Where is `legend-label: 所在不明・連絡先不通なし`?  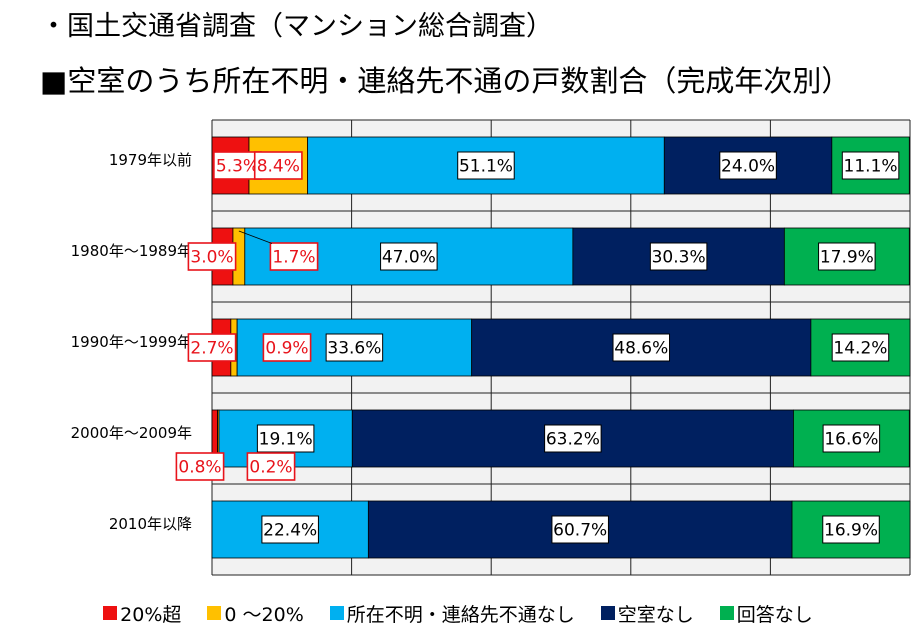
legend-label: 所在不明・連絡先不通なし is located at coordinates (460, 614).